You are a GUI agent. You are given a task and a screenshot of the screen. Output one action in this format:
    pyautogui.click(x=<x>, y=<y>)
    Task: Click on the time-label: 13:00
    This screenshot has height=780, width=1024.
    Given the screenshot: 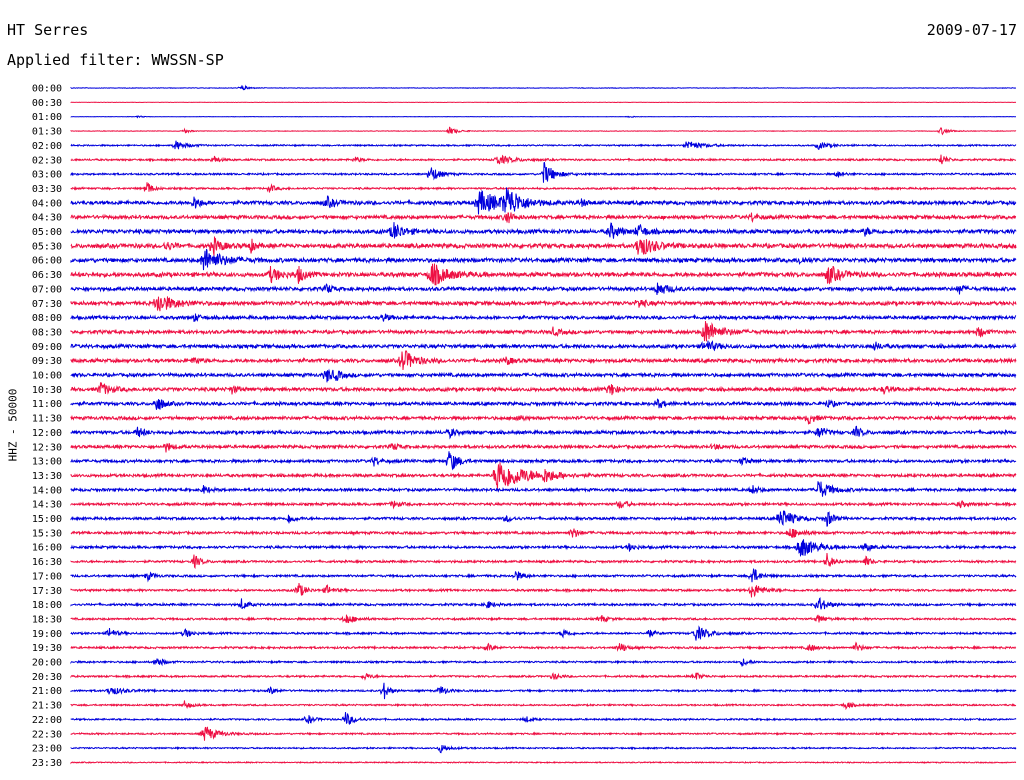 What is the action you would take?
    pyautogui.click(x=47, y=462)
    